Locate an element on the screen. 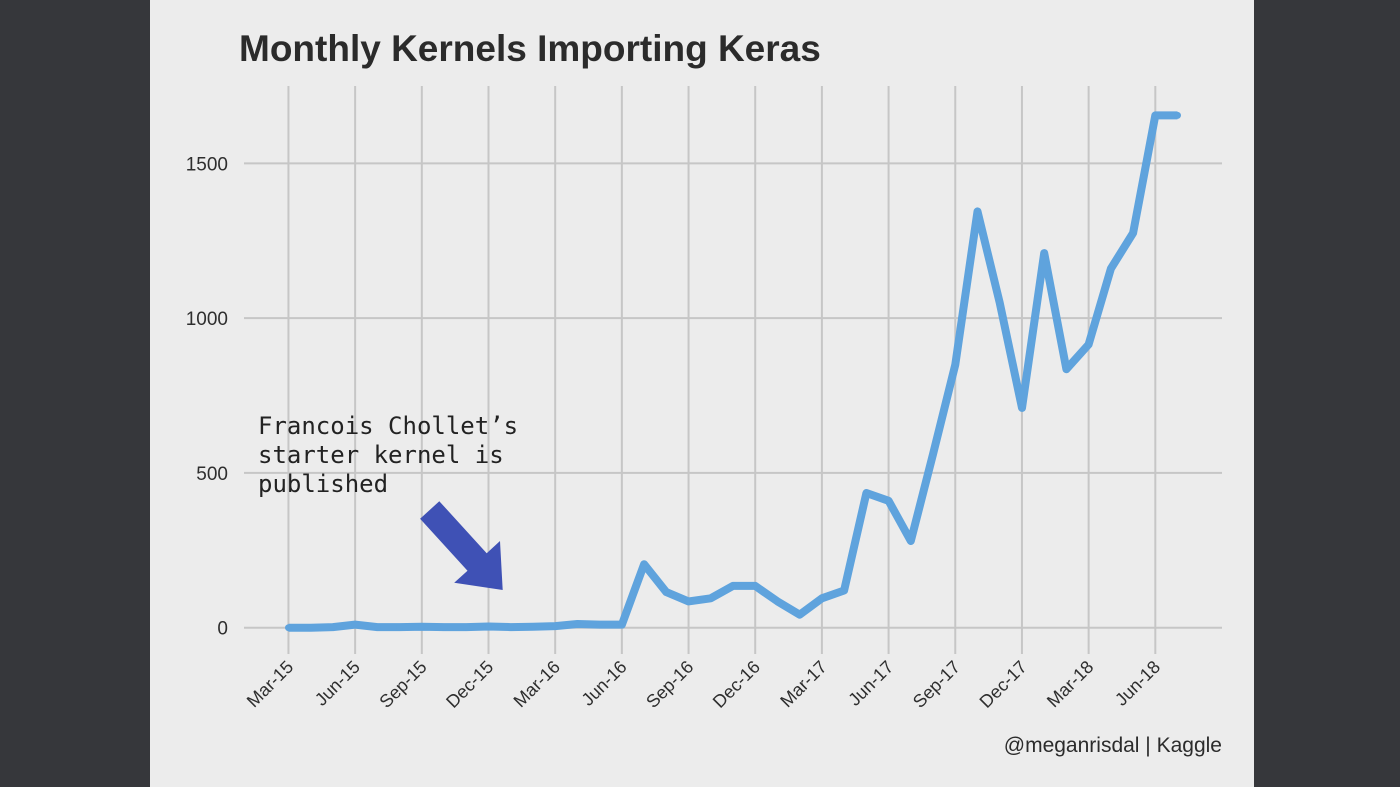 Image resolution: width=1400 pixels, height=787 pixels. y-axis: 0 500 1000 1500 is located at coordinates (207, 396).